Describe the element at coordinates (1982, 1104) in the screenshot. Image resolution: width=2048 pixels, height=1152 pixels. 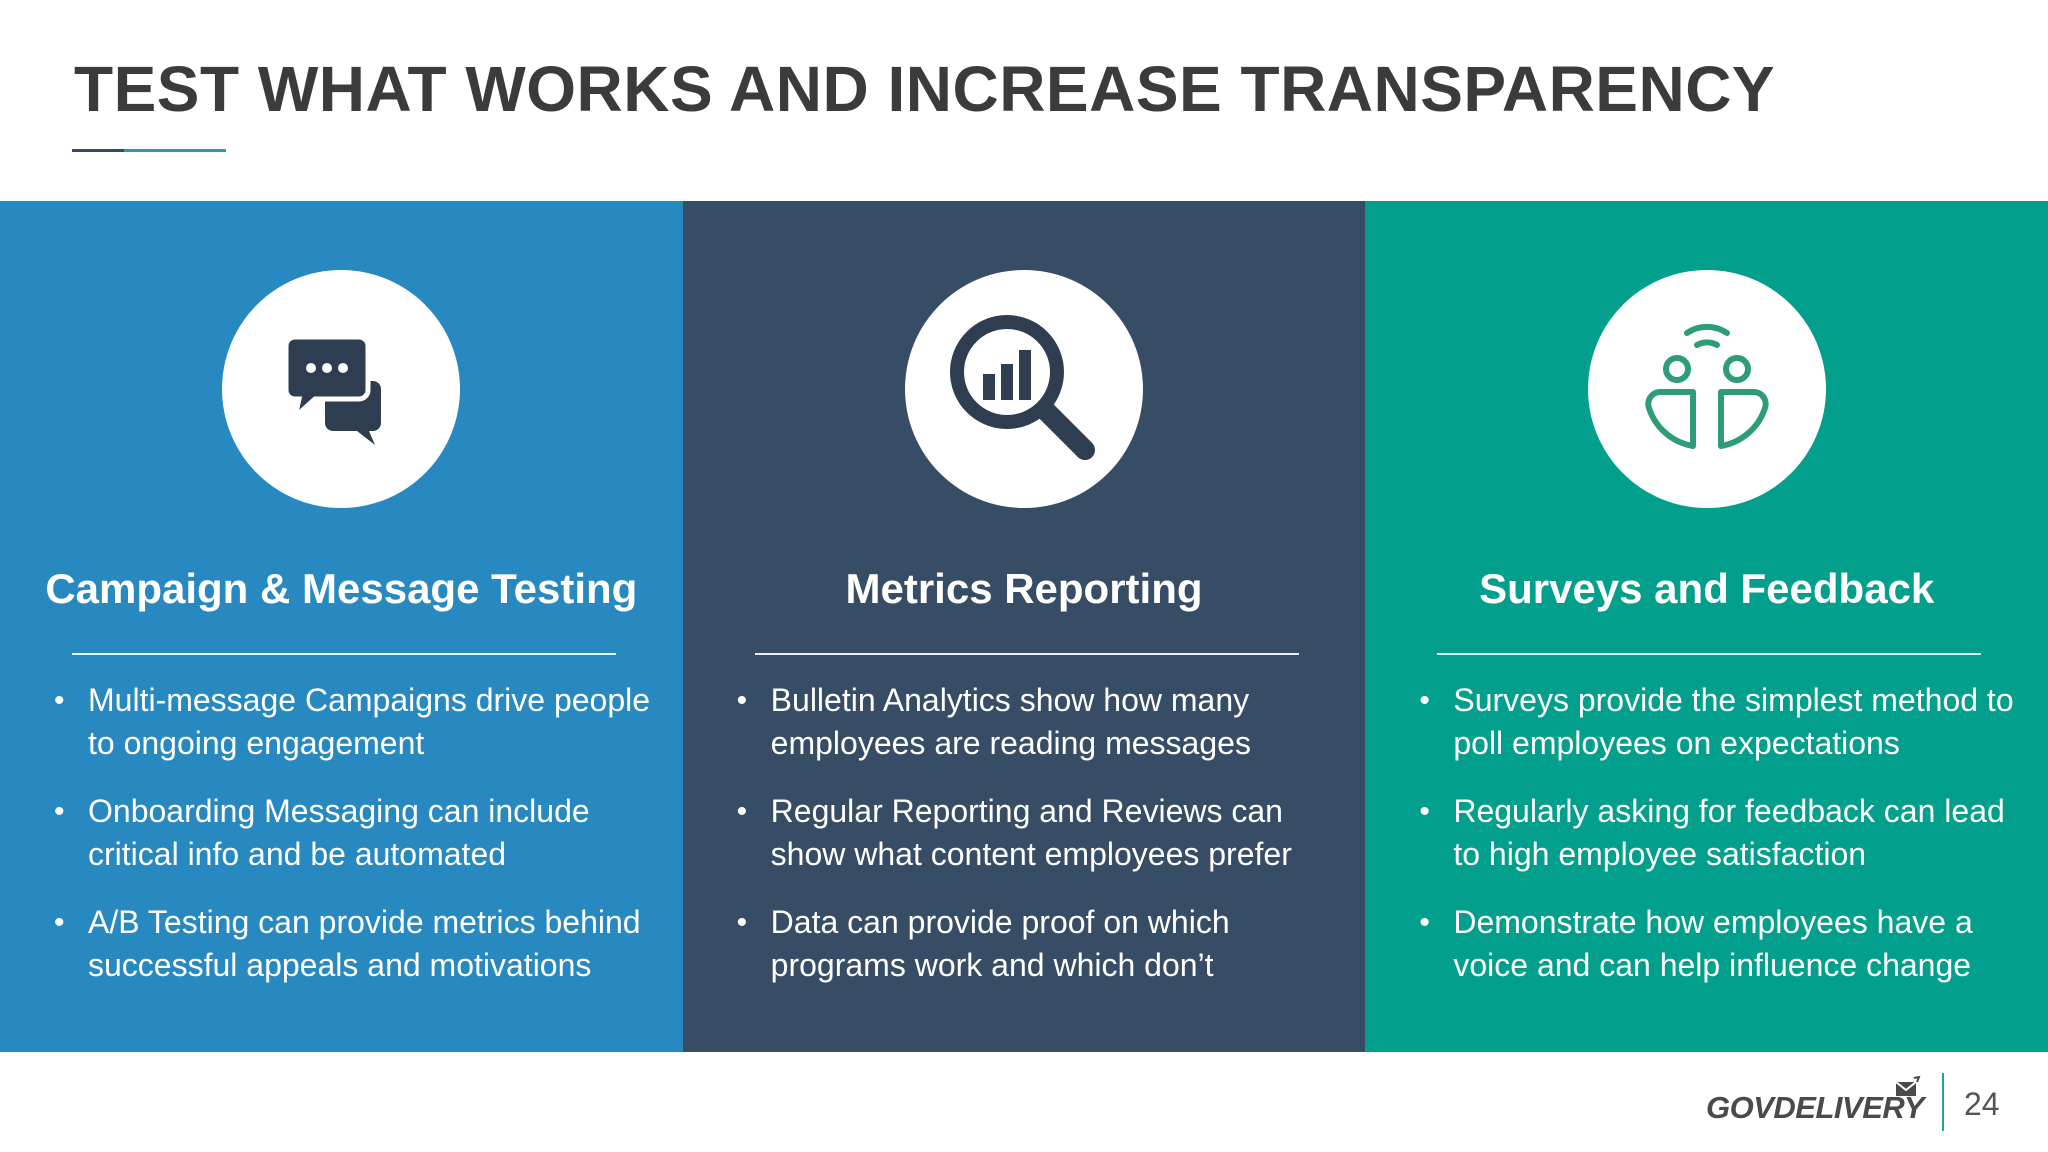
I see `page-number: 24` at that location.